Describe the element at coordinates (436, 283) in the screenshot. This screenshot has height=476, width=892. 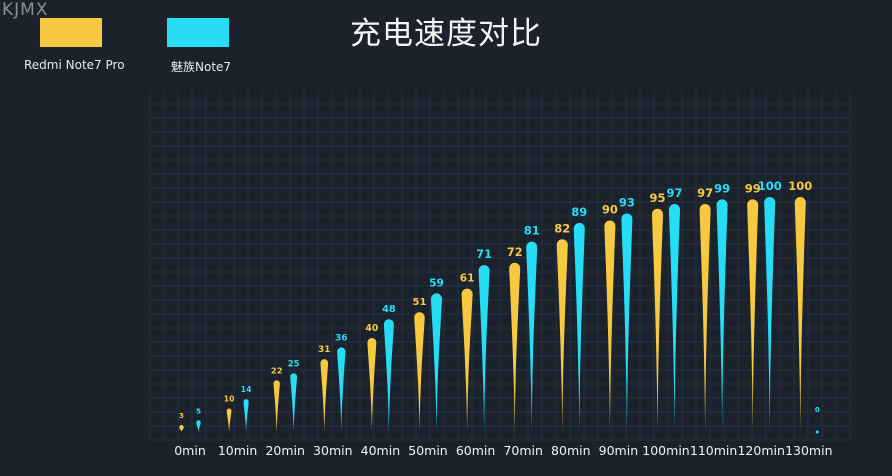
I see `data-label-meizu: 59` at that location.